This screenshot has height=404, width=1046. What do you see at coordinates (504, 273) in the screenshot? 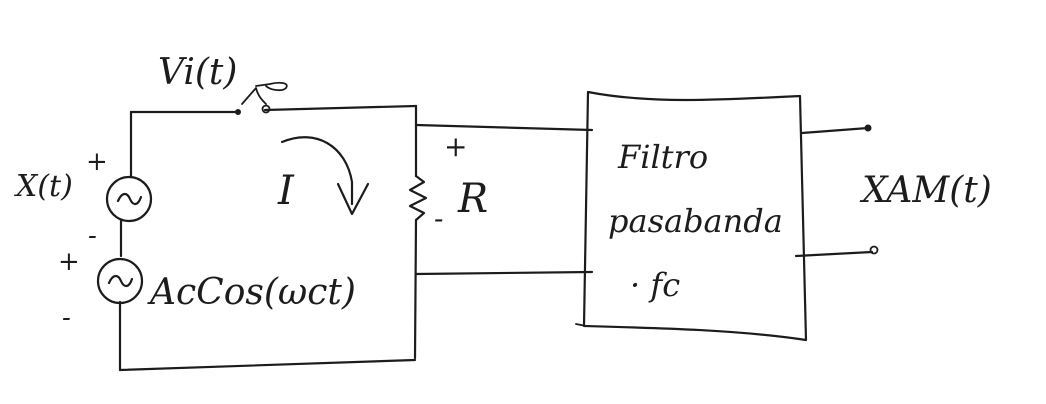
I see `wire-to-filter-bottom` at bounding box center [504, 273].